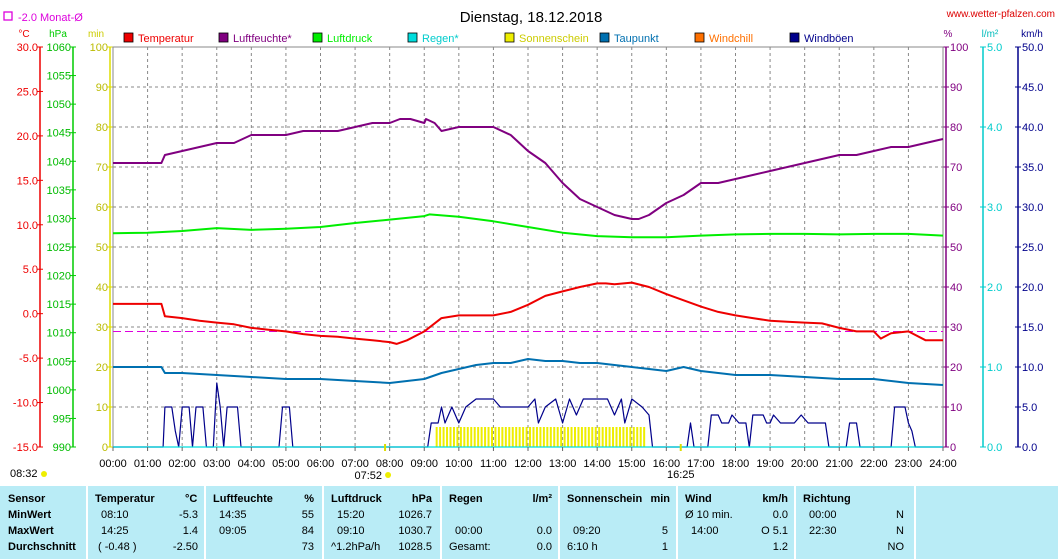 Image resolution: width=1058 pixels, height=559 pixels. Describe the element at coordinates (59, 334) in the screenshot. I see `pressure-tick-label: 1010` at that location.